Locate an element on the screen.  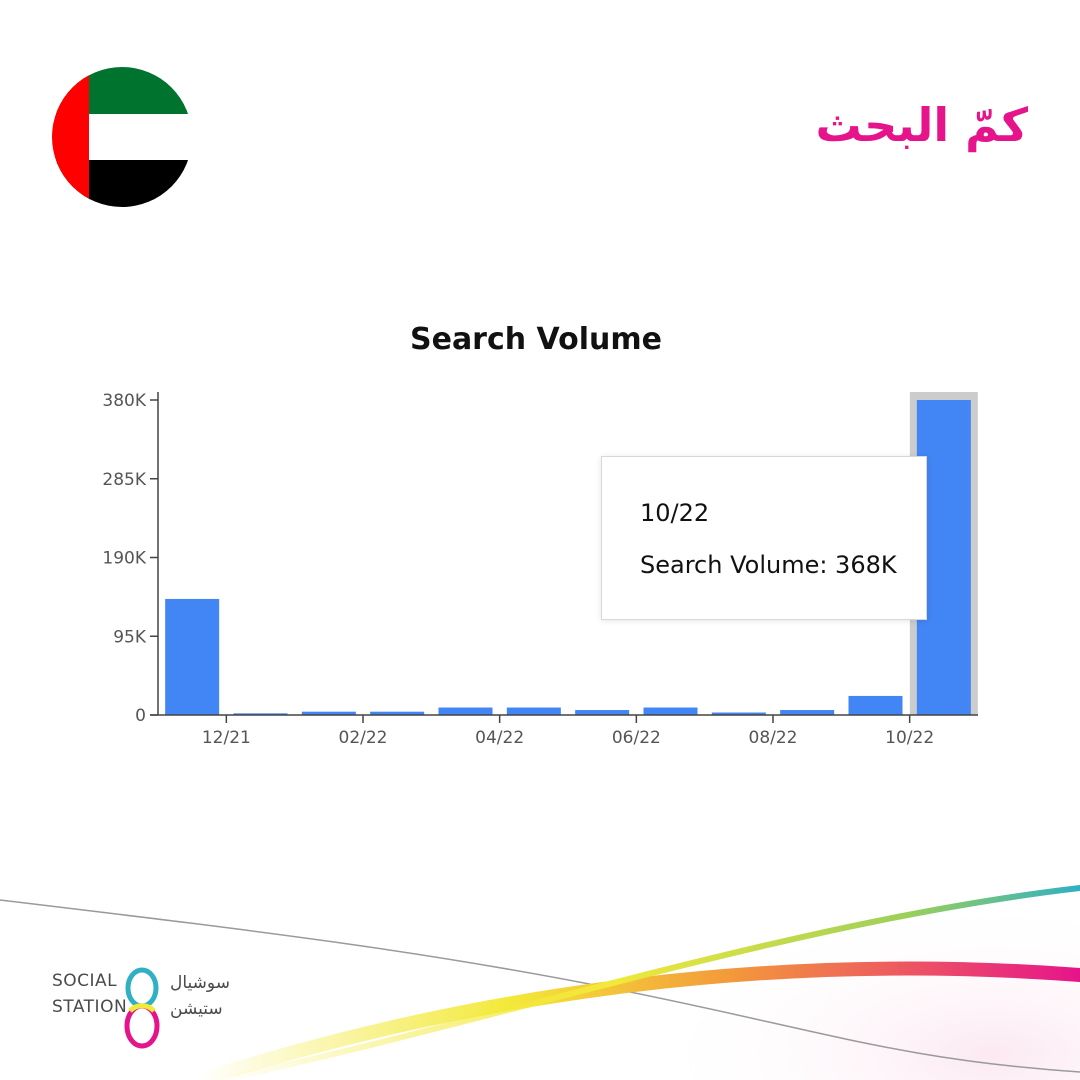
x-tick-label: 06/22 is located at coordinates (636, 738).